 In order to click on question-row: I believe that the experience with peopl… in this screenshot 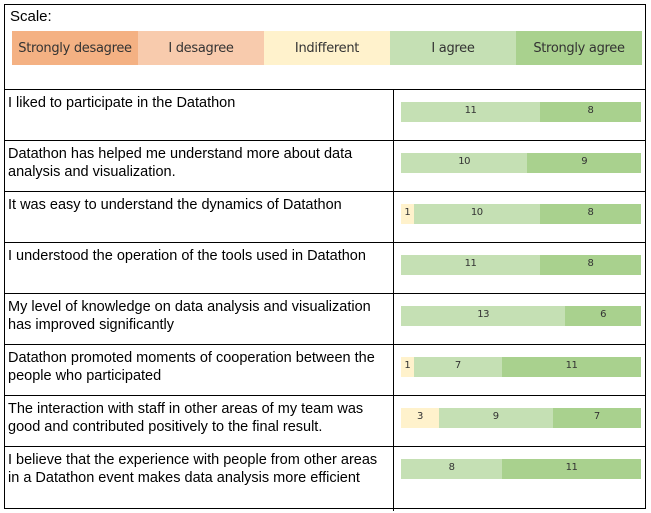, I will do `click(325, 479)`.